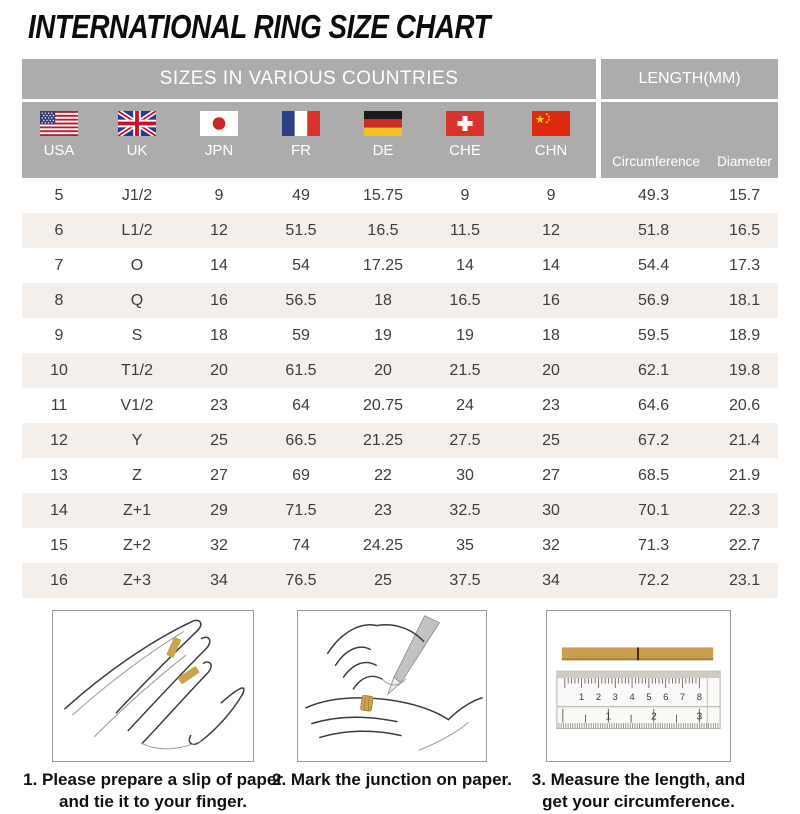  What do you see at coordinates (383, 123) in the screenshot?
I see `germany-flag-icon` at bounding box center [383, 123].